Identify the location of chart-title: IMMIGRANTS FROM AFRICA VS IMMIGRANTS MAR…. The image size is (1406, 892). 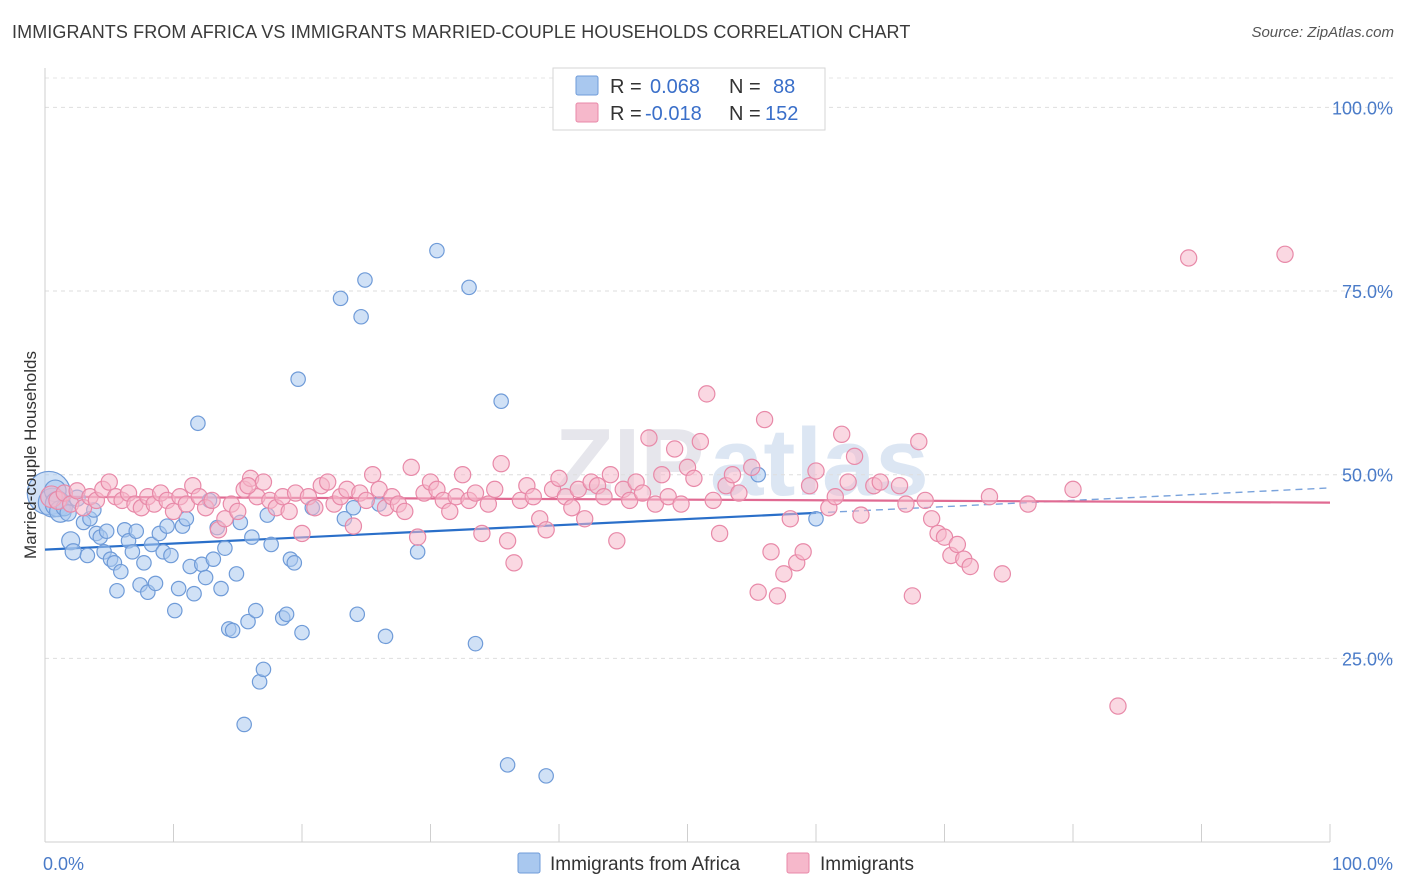
(461, 32).